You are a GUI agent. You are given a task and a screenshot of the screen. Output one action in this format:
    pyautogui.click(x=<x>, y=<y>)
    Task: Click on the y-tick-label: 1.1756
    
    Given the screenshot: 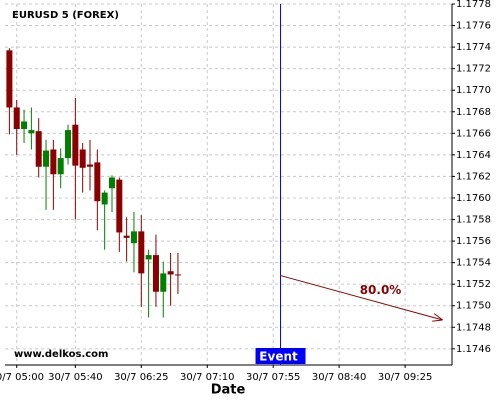 What is the action you would take?
    pyautogui.click(x=473, y=241)
    